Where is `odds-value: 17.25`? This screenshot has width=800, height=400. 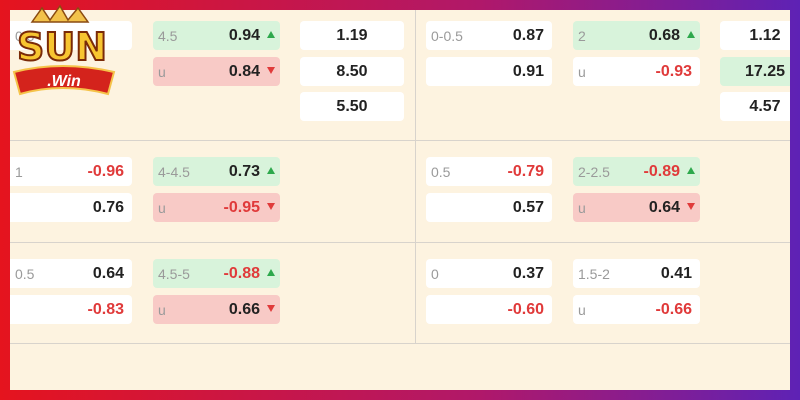 odds-value: 17.25 is located at coordinates (765, 71).